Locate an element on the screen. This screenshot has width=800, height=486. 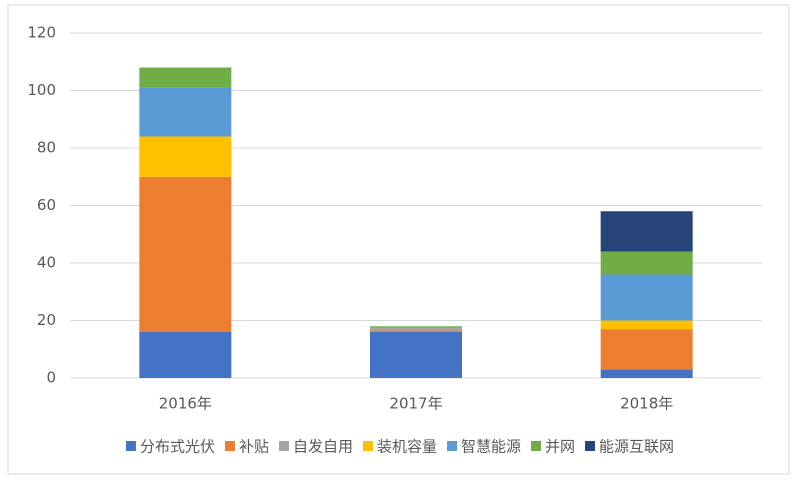
y-tick-label: 120 is located at coordinates (41, 33).